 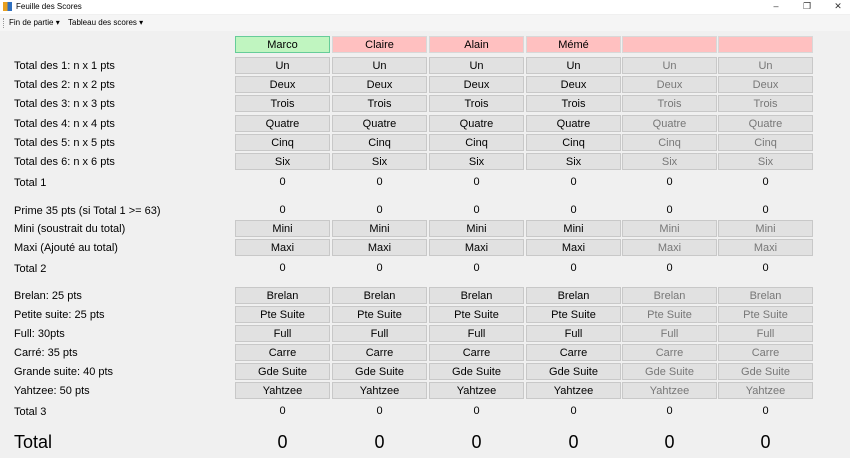 What do you see at coordinates (87, 211) in the screenshot?
I see `row-label-prime-35-pts-si-total-1-63: Prime 35 pts (si Total 1 >= 63)` at bounding box center [87, 211].